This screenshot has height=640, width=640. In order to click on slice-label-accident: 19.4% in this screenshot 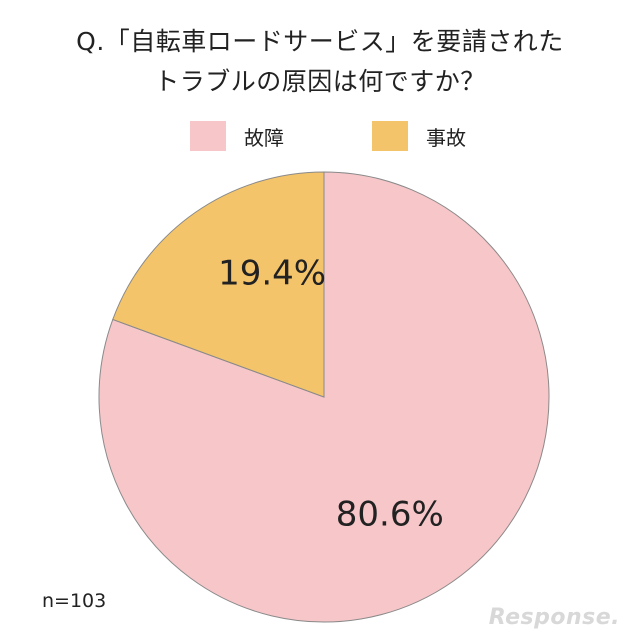, I will do `click(272, 274)`.